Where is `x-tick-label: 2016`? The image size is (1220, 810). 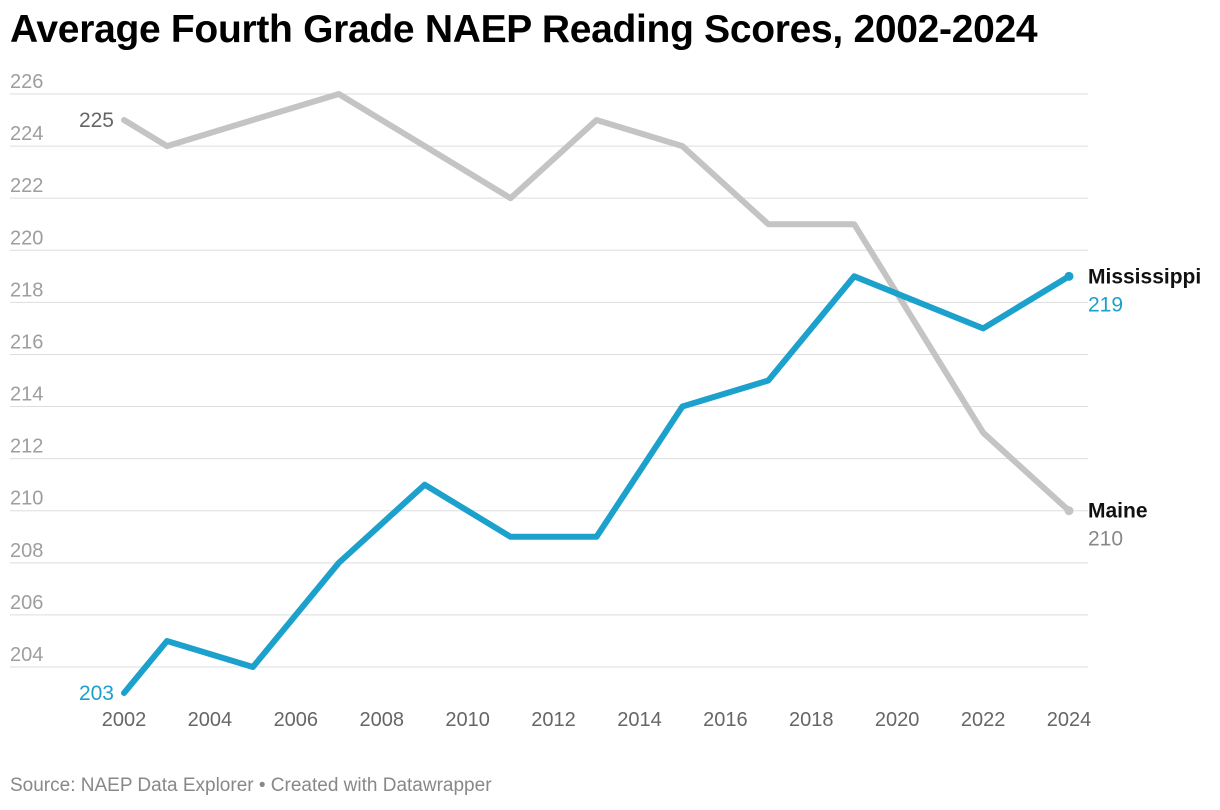 x-tick-label: 2016 is located at coordinates (725, 720).